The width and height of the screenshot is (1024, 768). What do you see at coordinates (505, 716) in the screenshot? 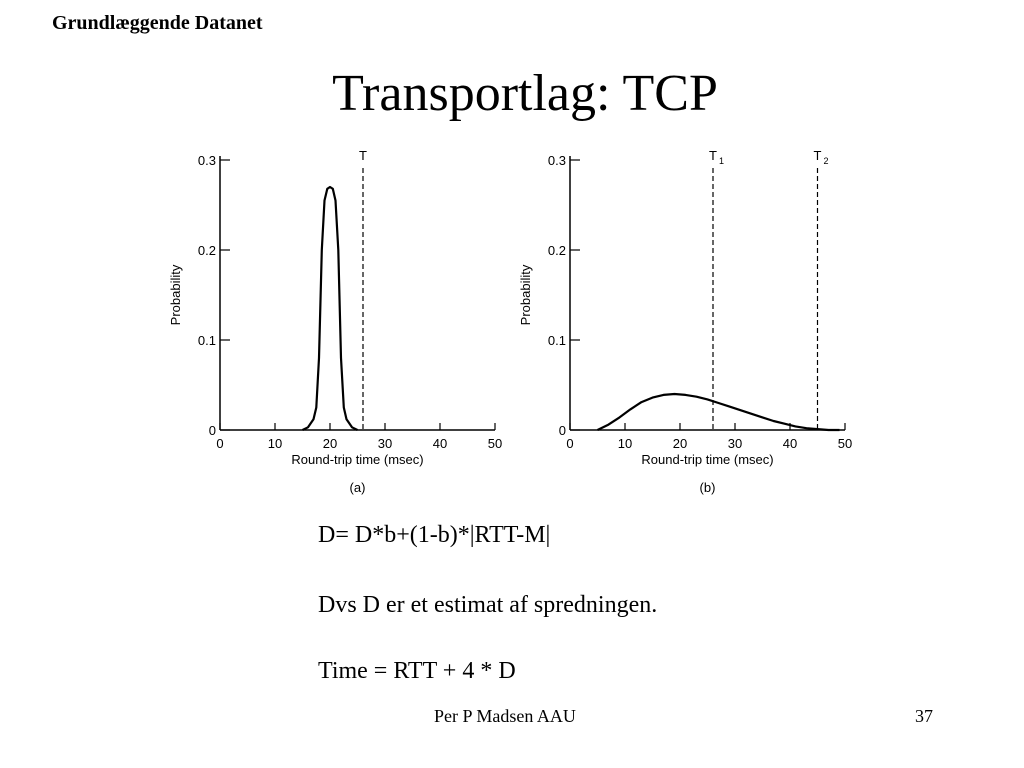
I see `footer-author: Per P Madsen AAU` at bounding box center [505, 716].